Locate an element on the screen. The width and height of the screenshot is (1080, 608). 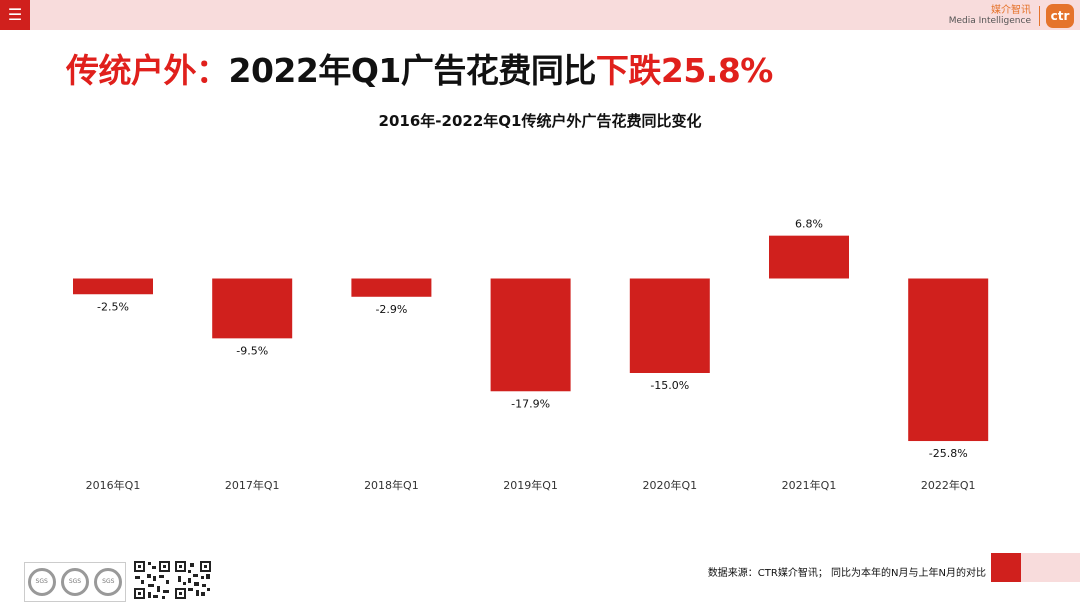
data-label: -17.9% is located at coordinates (530, 403).